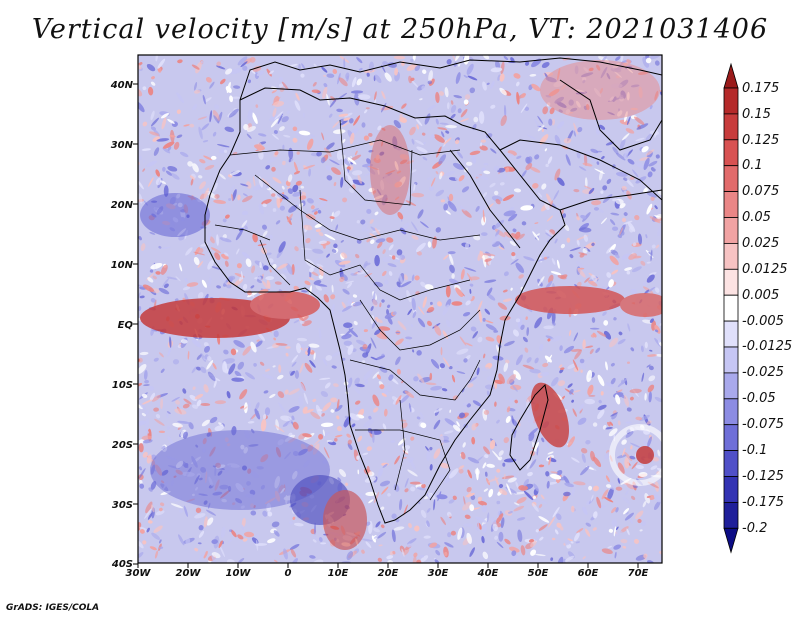 This screenshot has height=618, width=800. Describe the element at coordinates (760, 295) in the screenshot. I see `colorbar-label: 0.005` at that location.